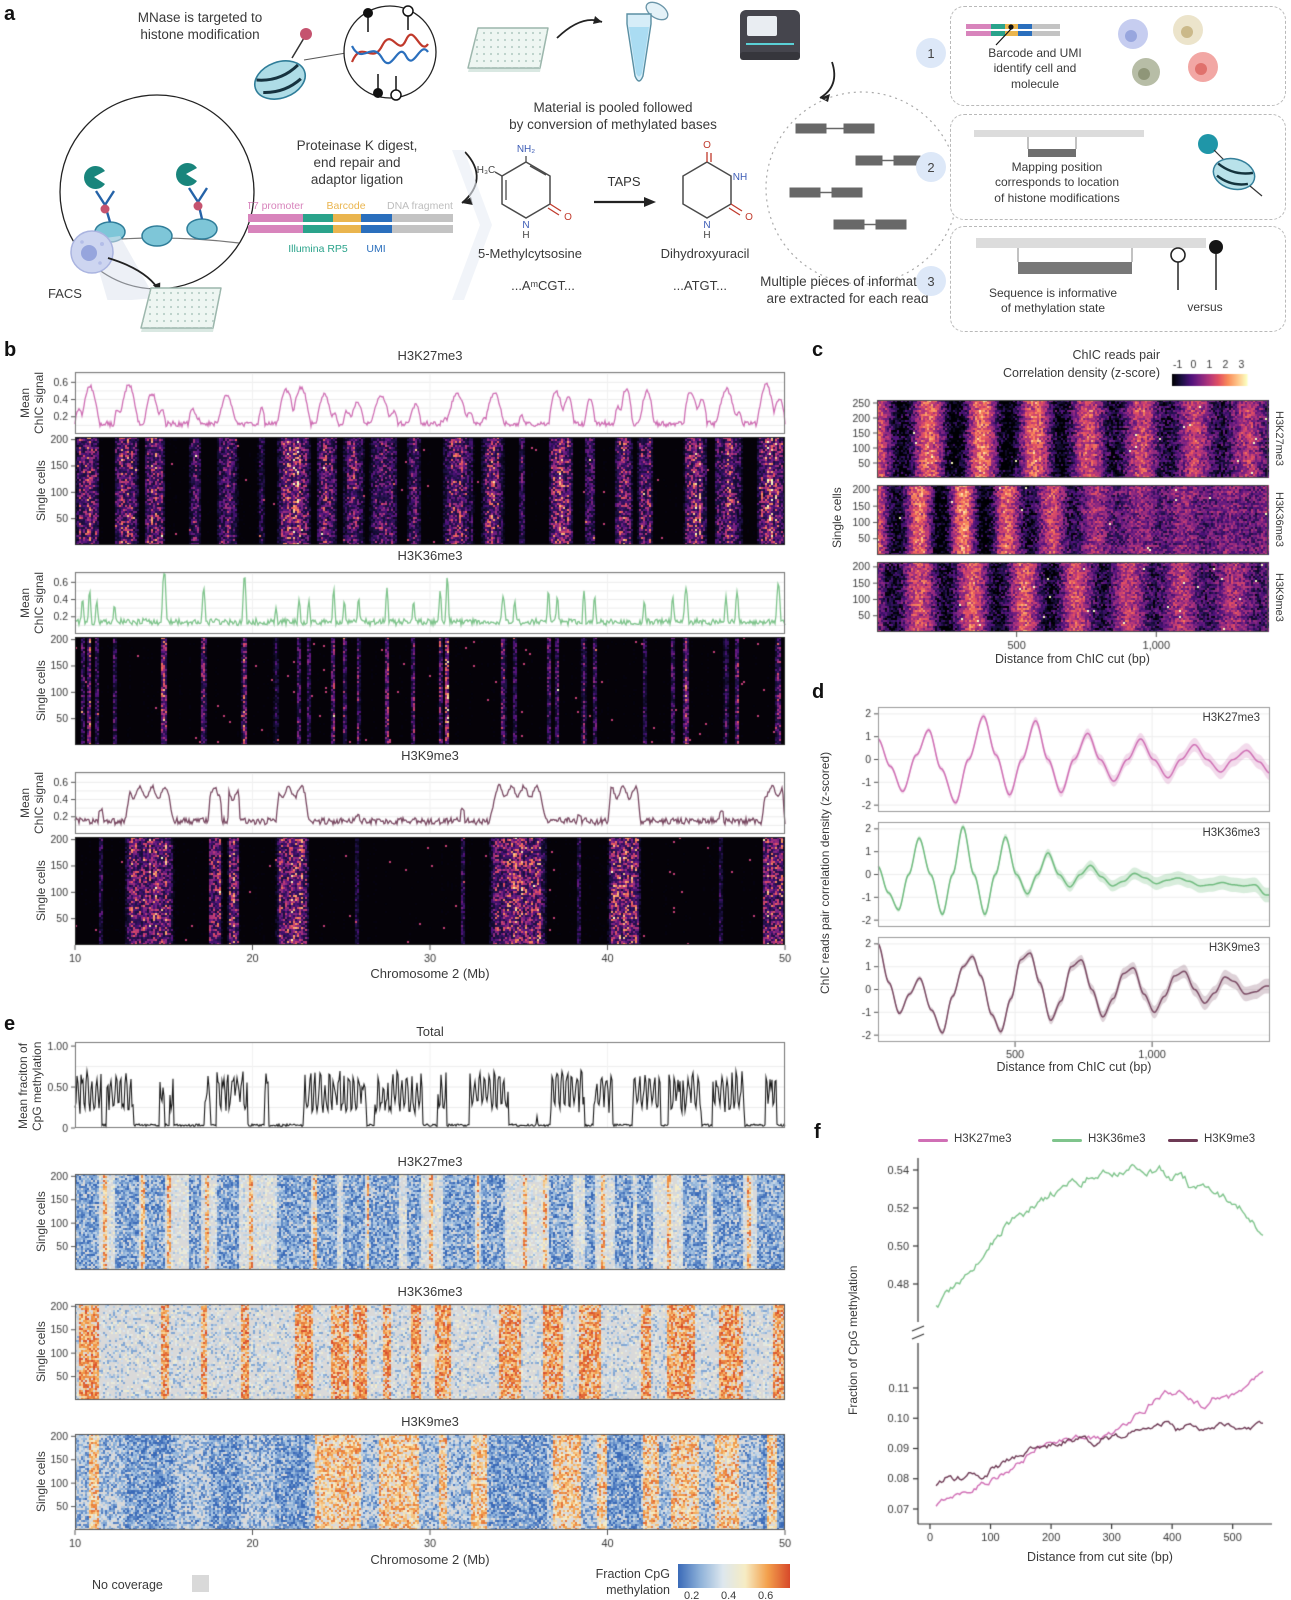 The image size is (1291, 1600). Describe the element at coordinates (469, 178) in the screenshot. I see `proteinase-arrow` at that location.